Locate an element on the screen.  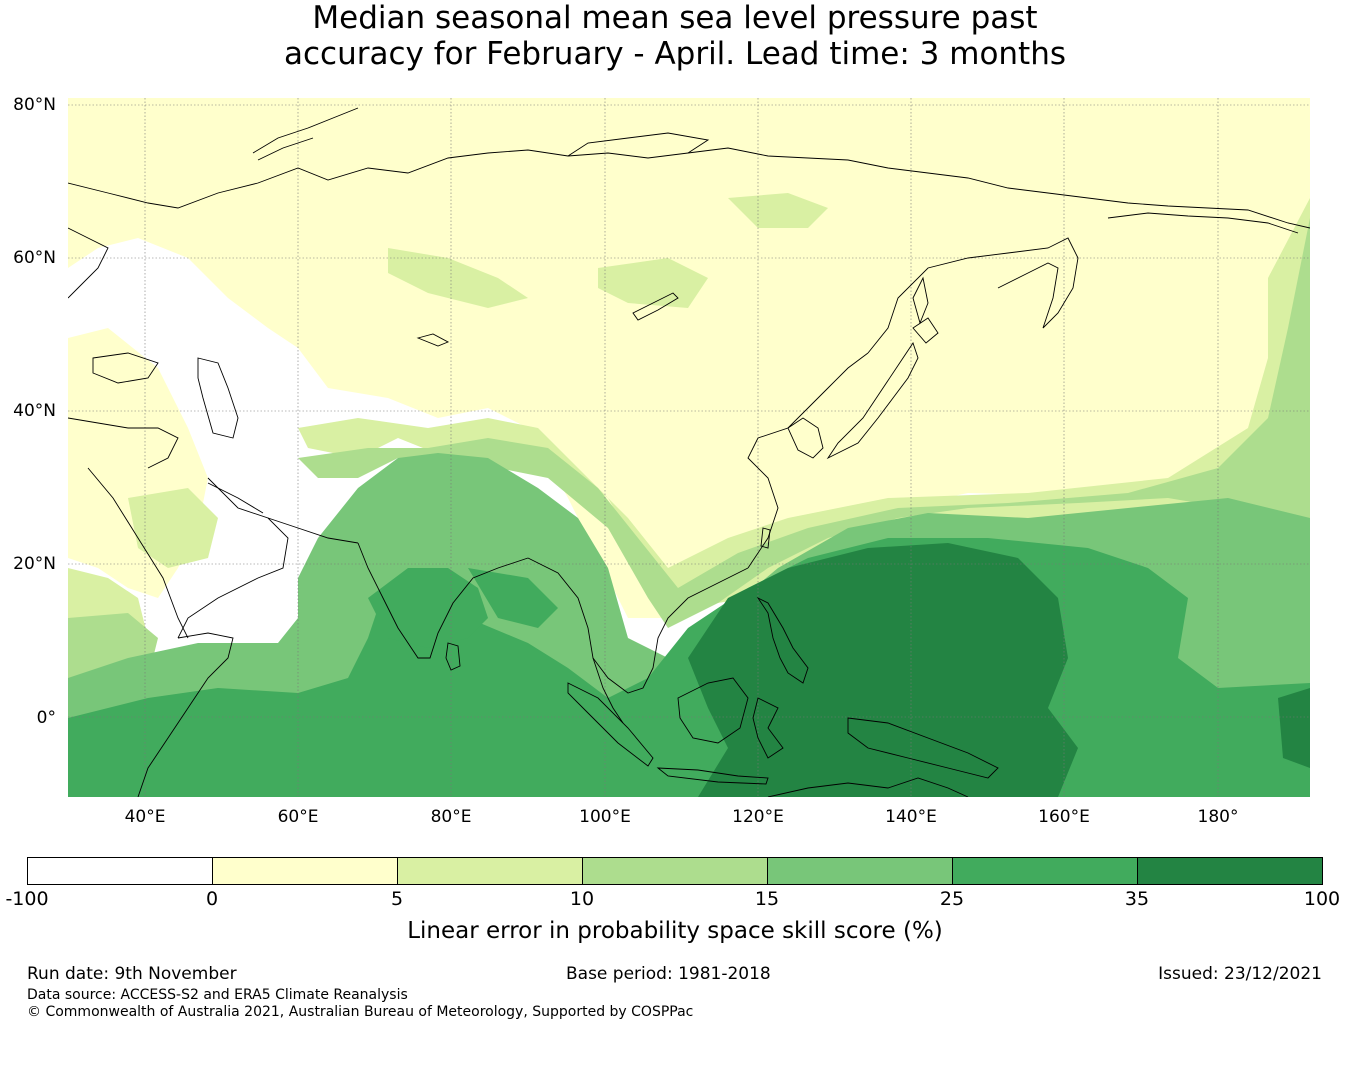
colorbar-tick: 0 is located at coordinates (212, 899).